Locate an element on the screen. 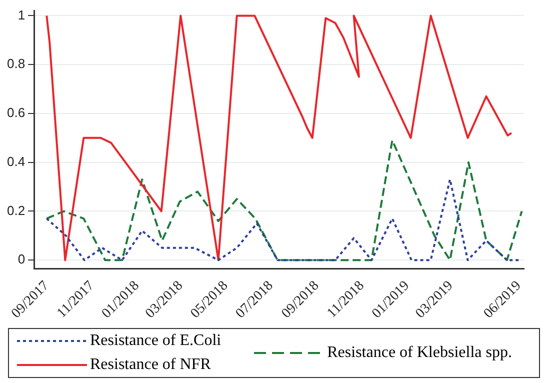 This screenshot has width=550, height=383. y-tick-label: 0.8 is located at coordinates (16, 64).